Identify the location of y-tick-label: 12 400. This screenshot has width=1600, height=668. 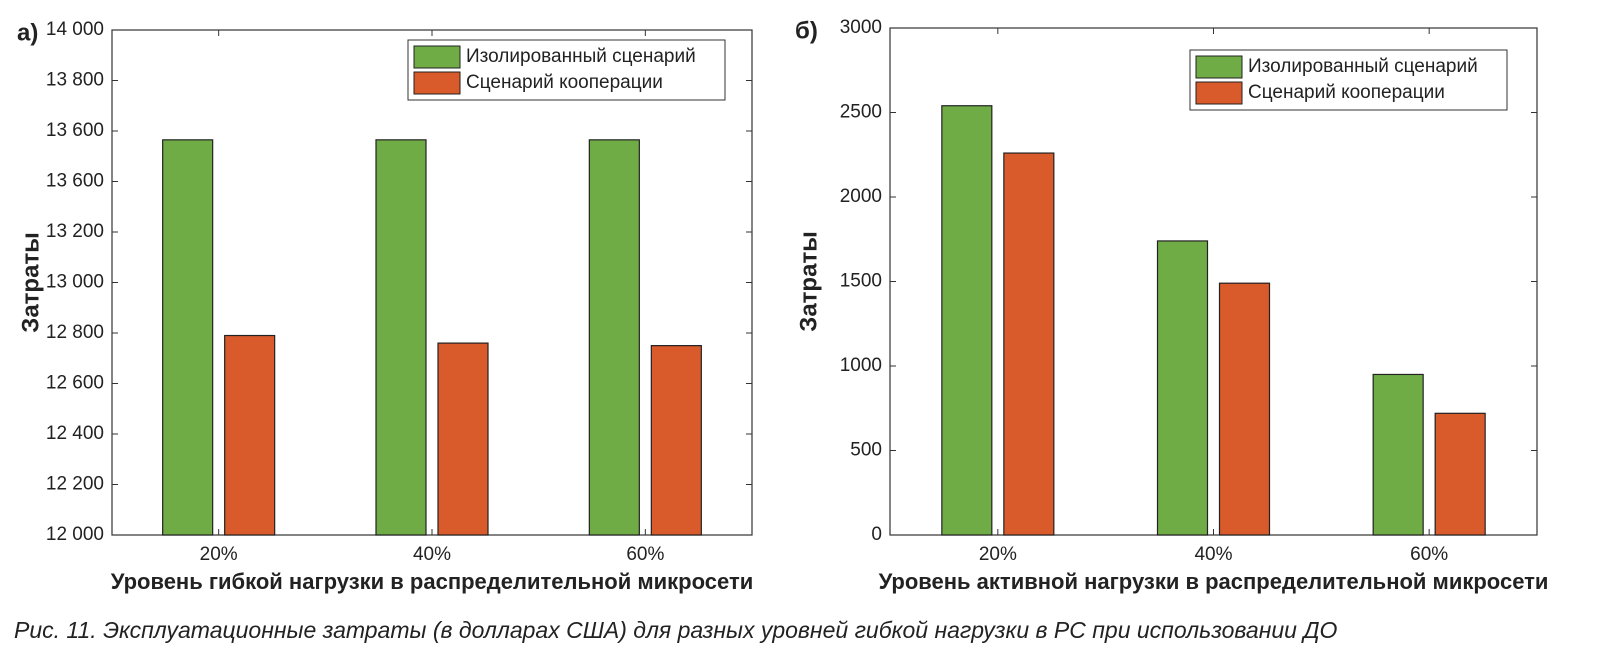
(75, 433).